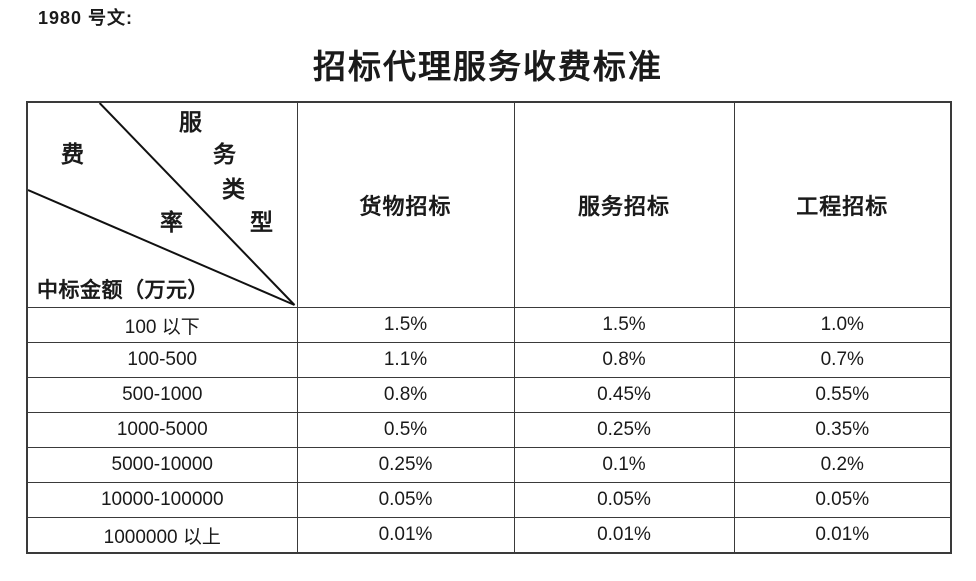  What do you see at coordinates (624, 465) in the screenshot?
I see `fee-cell: 0.1%` at bounding box center [624, 465].